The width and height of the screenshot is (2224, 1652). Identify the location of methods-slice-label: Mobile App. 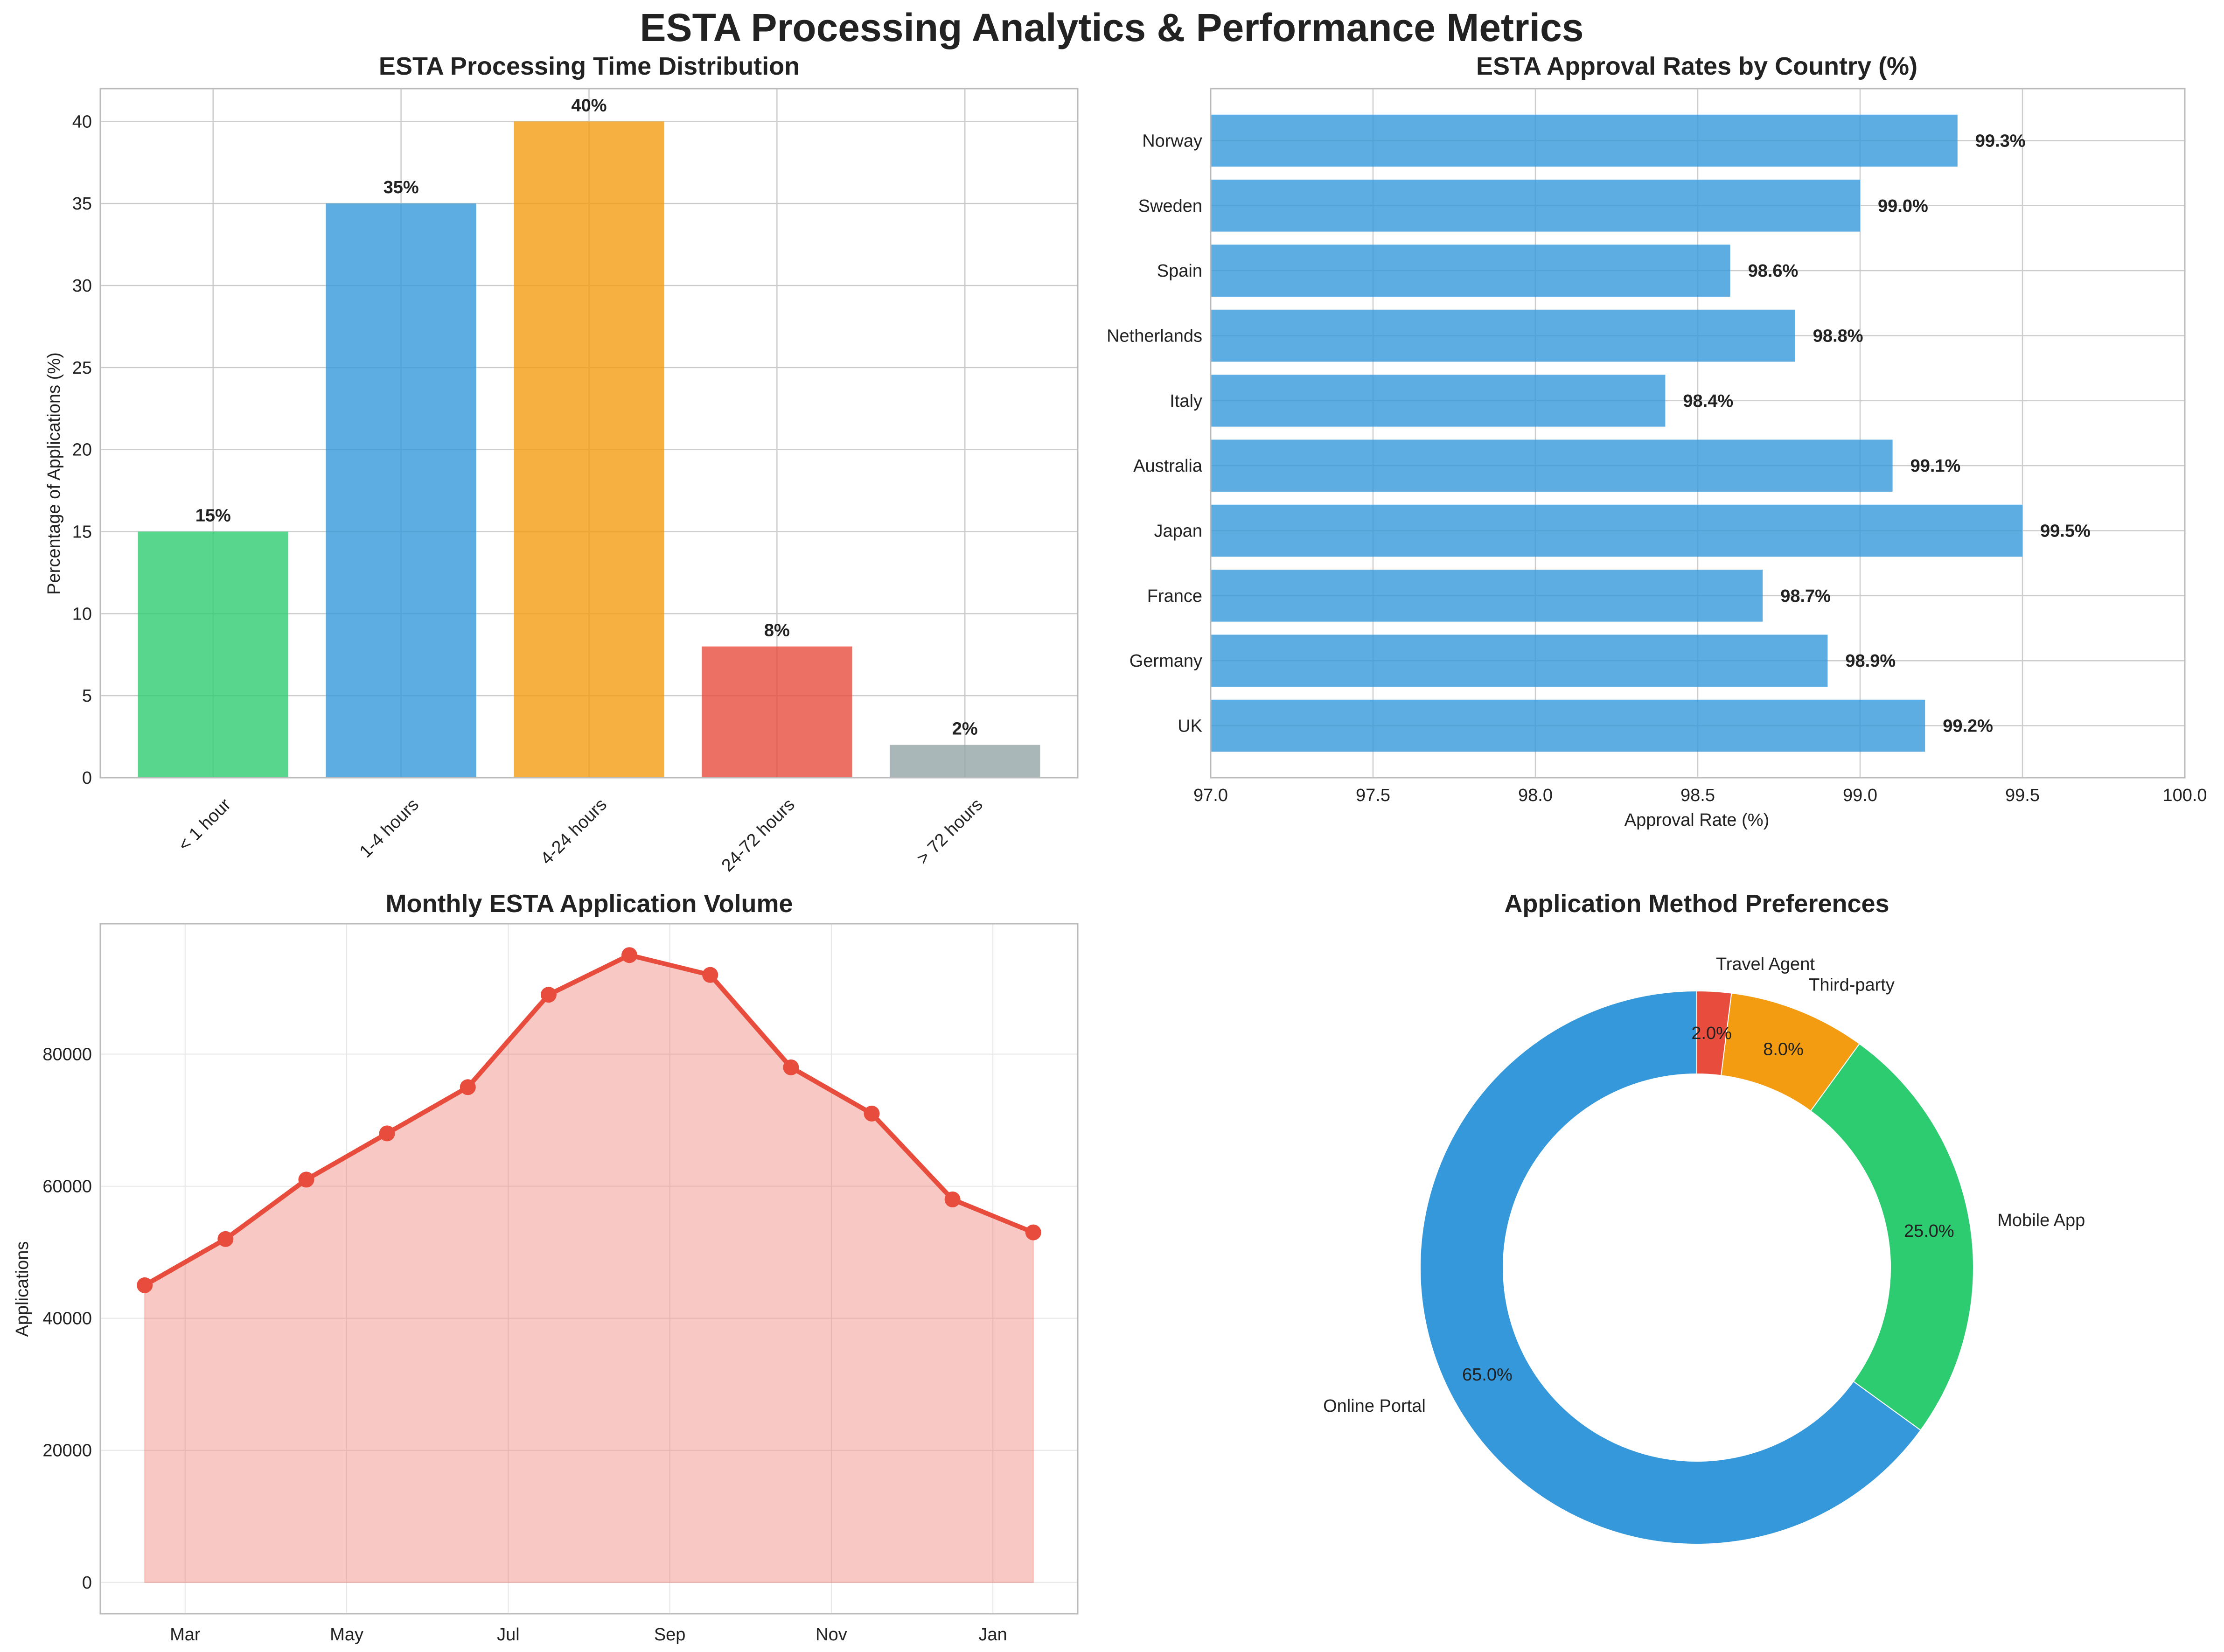
(2041, 1221).